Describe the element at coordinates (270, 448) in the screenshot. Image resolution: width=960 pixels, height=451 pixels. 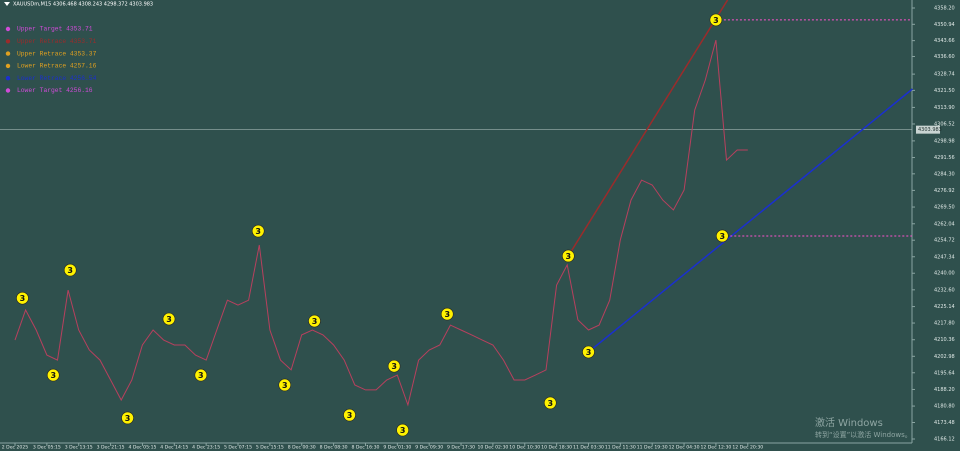
I see `x-tick-label: 5 Dec 15:15` at that location.